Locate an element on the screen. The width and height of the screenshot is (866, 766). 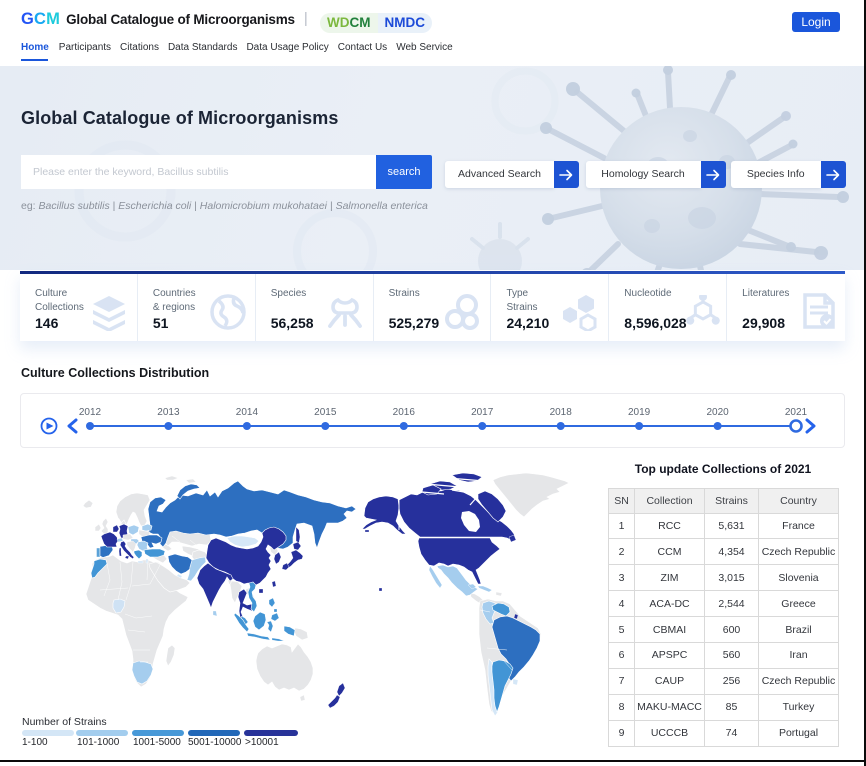
svg-text: 2015 is located at coordinates (325, 412).